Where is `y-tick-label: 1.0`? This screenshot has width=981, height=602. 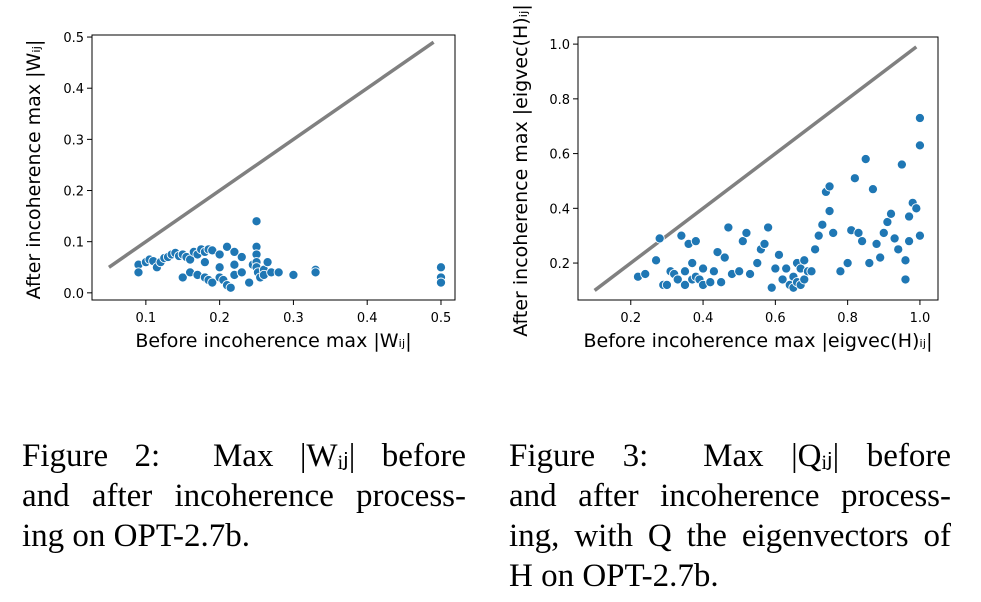 y-tick-label: 1.0 is located at coordinates (559, 45).